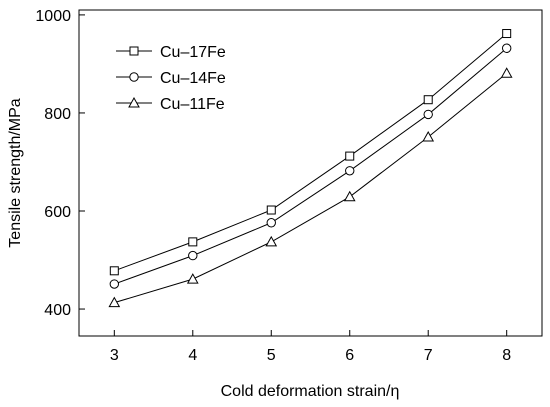 The width and height of the screenshot is (550, 407). I want to click on y-tick-label: 600, so click(57, 212).